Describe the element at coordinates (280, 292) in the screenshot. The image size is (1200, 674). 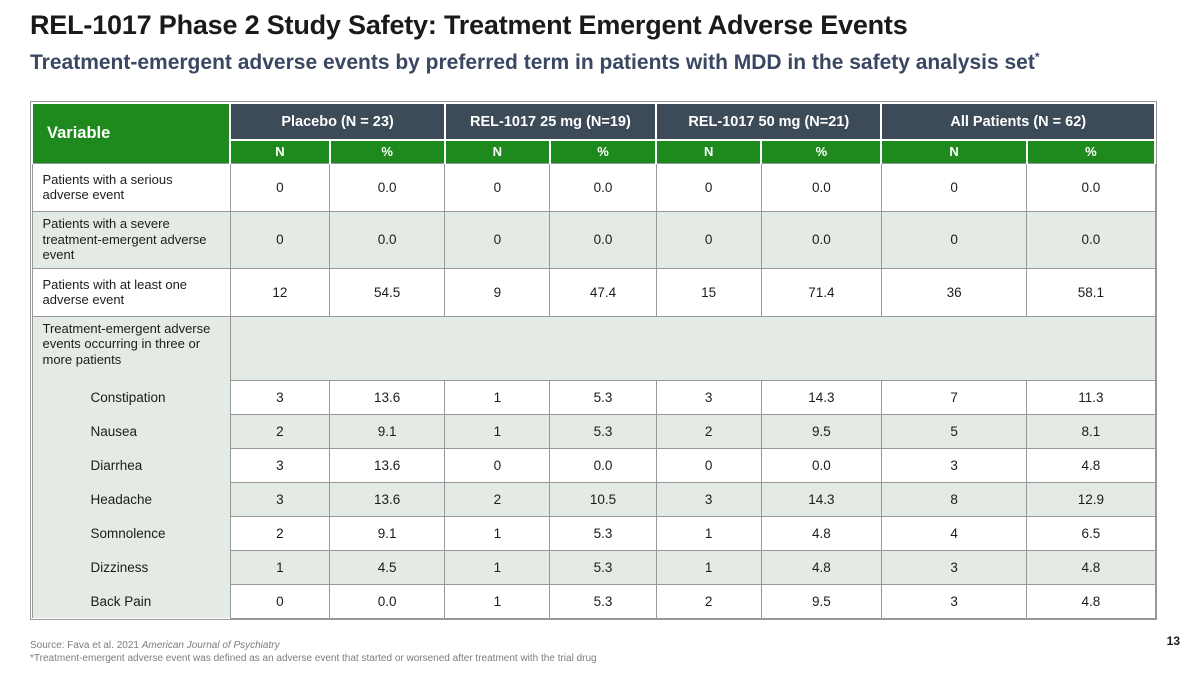
I see `cell-value: 12` at that location.